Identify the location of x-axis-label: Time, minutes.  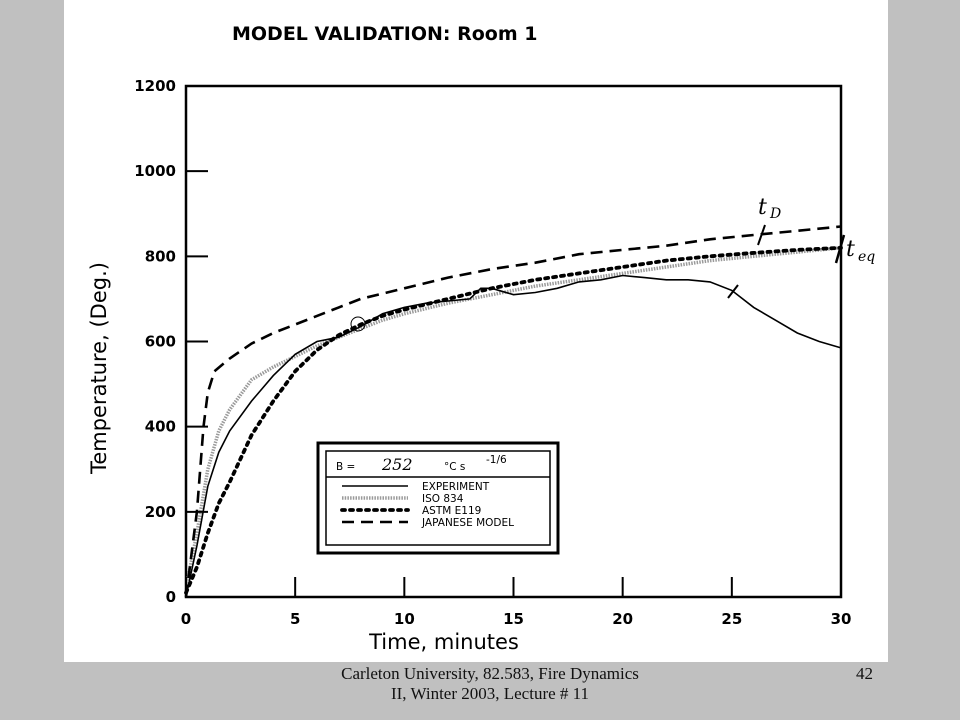
(443, 642).